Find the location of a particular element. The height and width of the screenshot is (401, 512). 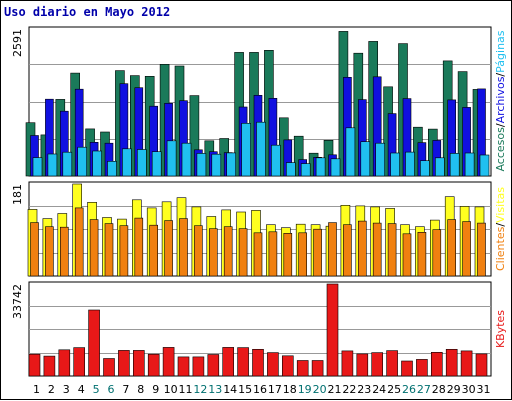

x-tick-label: 13 is located at coordinates (215, 389).